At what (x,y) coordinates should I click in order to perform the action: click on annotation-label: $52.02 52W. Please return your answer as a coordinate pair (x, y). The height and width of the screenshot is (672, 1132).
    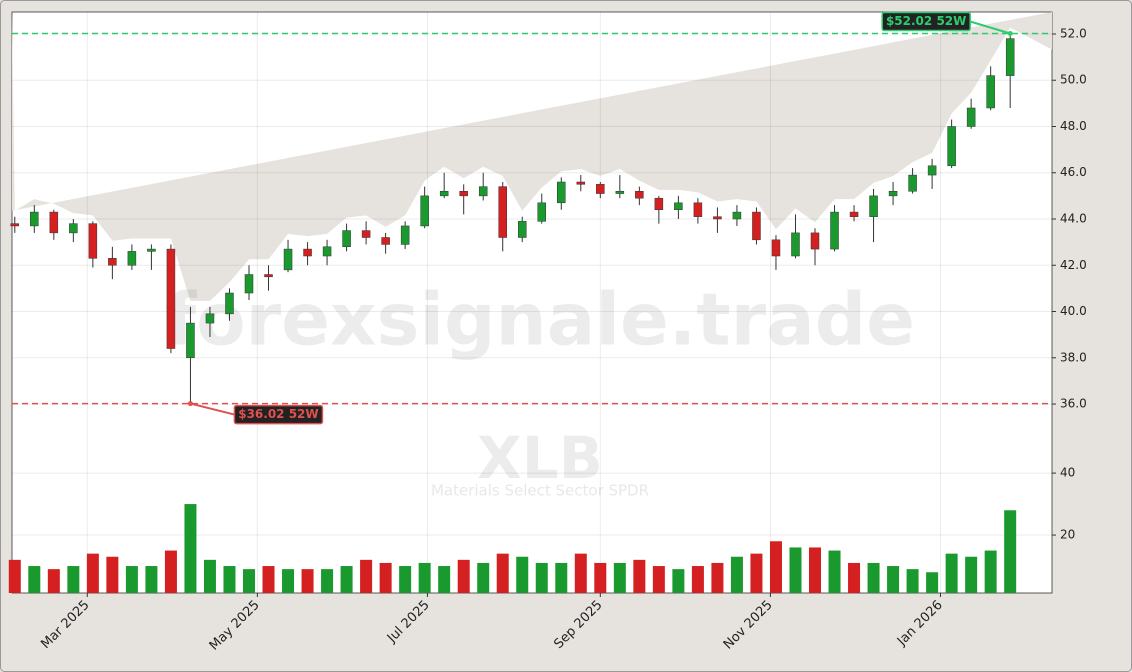
    Looking at the image, I should click on (926, 21).